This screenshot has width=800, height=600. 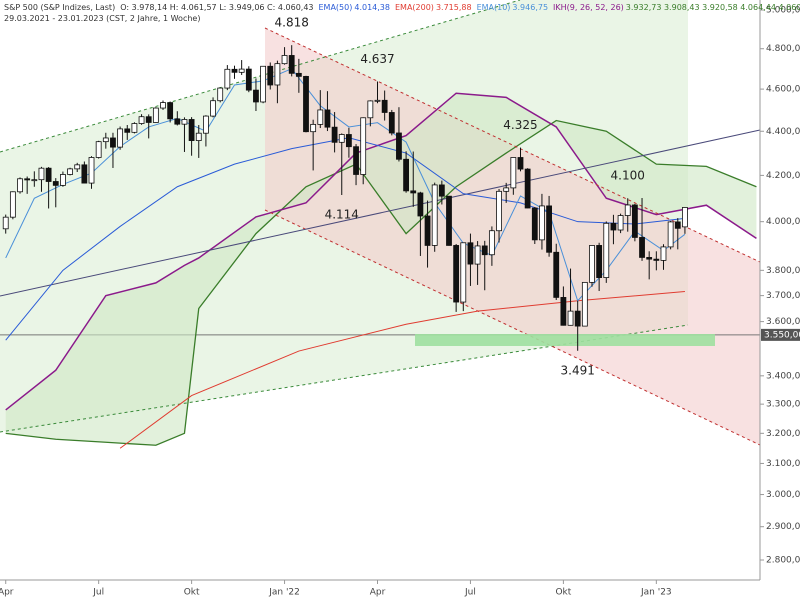 I want to click on legend-name: EMA(50), so click(x=335, y=7).